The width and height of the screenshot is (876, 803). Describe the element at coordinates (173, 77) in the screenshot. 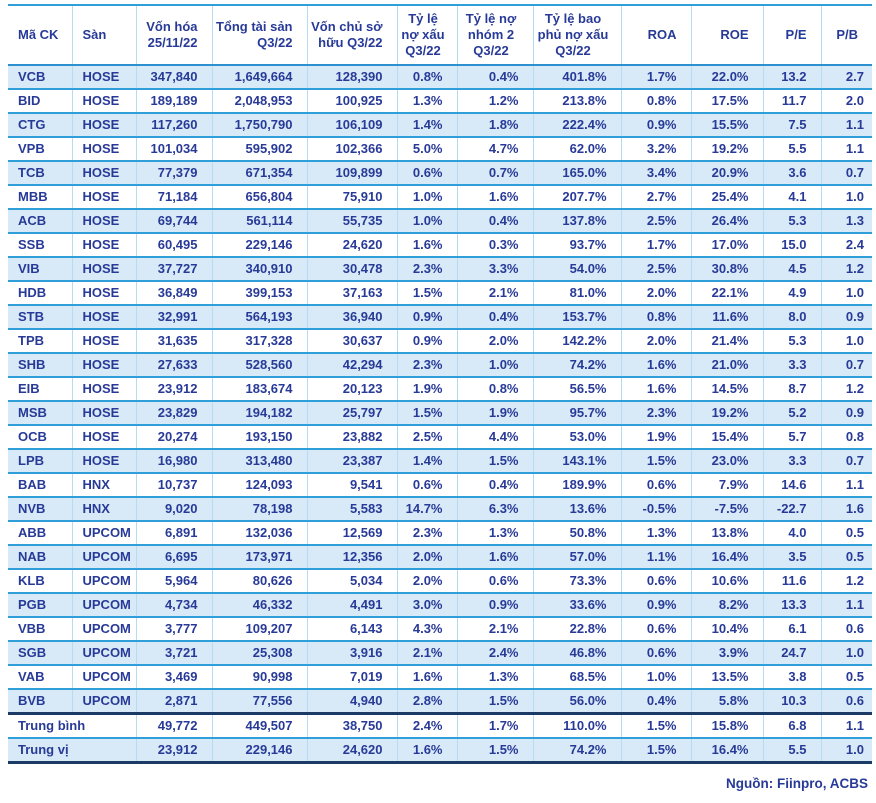

I see `cell-von_hoa: 347,840` at that location.